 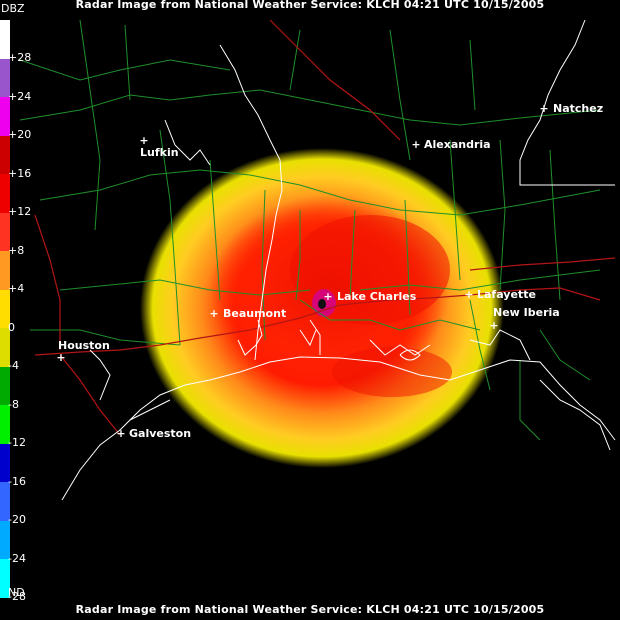 What do you see at coordinates (16, 592) in the screenshot?
I see `legend-nd-label: ND` at bounding box center [16, 592].